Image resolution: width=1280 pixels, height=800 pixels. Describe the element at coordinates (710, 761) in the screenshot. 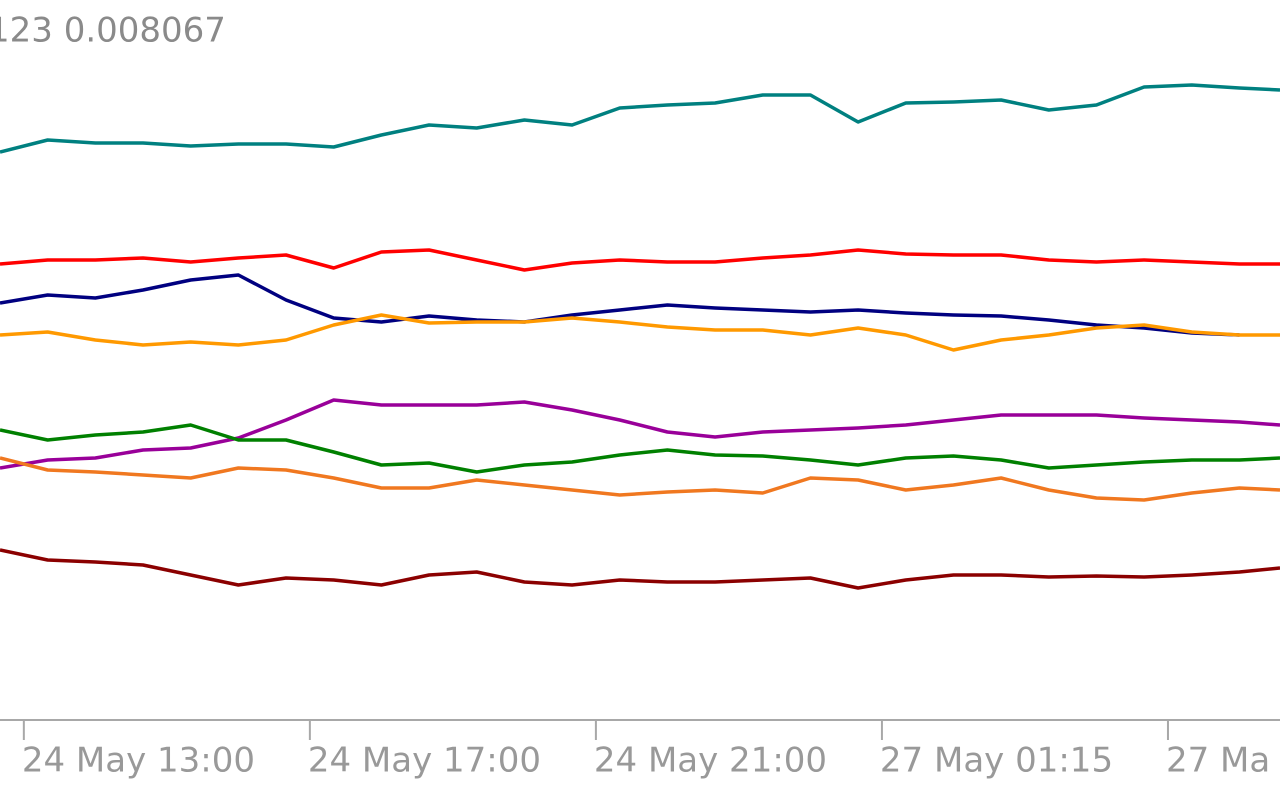

I see `x-tick-label: 24 May 21:00` at that location.